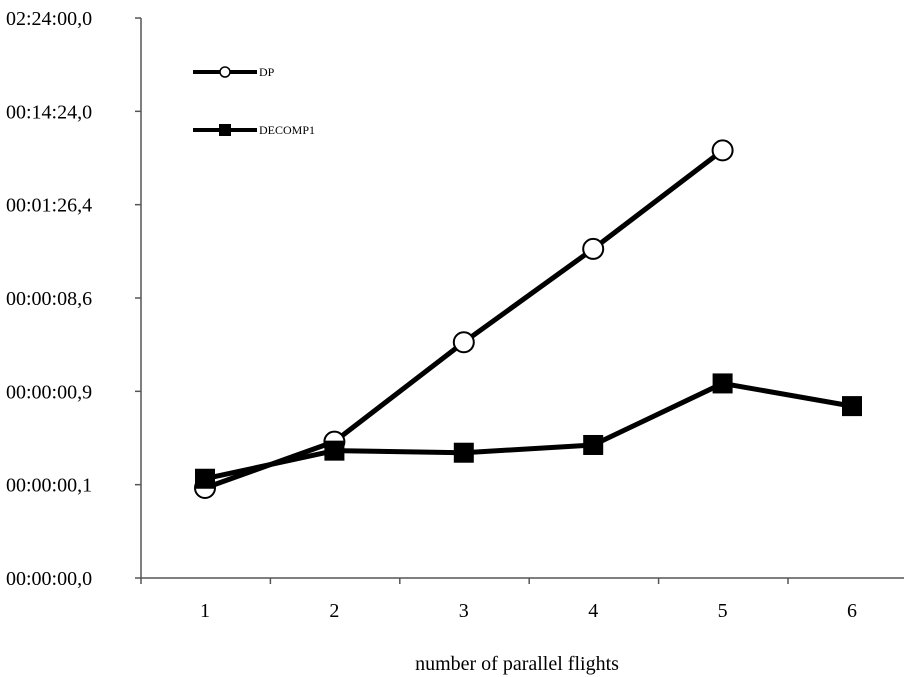  I want to click on x-tick-label: 4, so click(593, 611).